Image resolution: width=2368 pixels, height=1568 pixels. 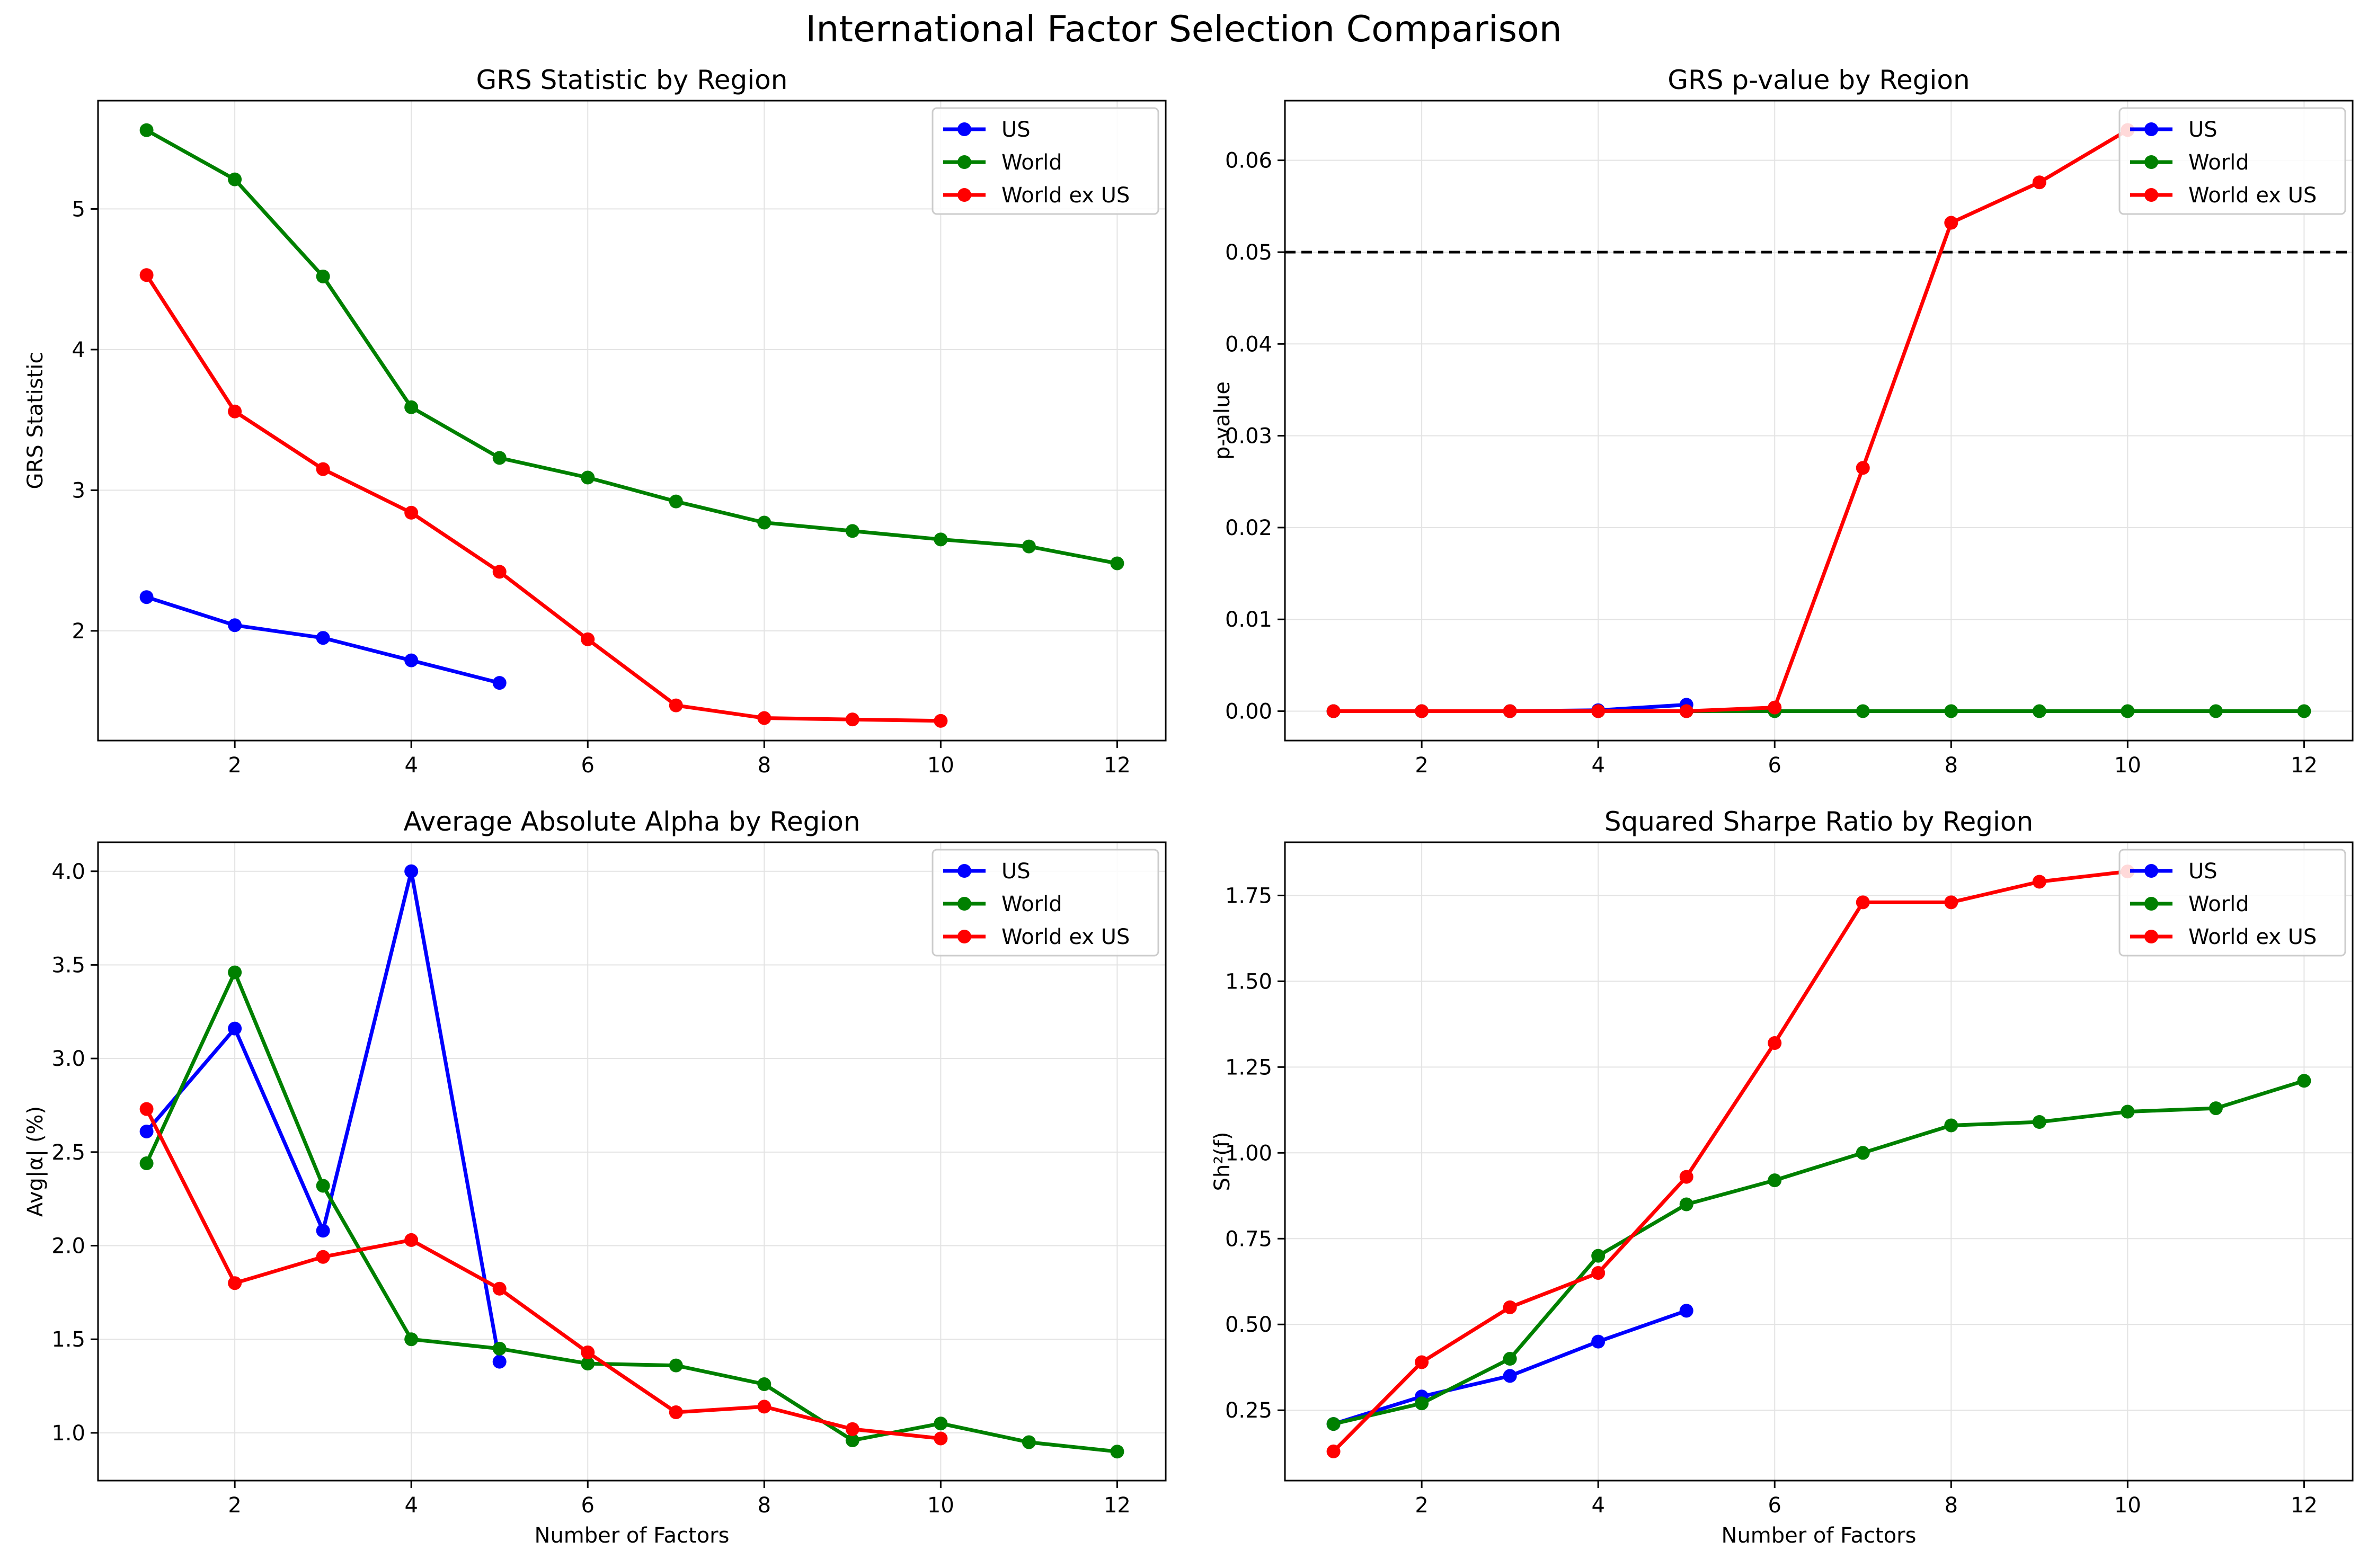 I want to click on series-us, so click(x=323, y=640).